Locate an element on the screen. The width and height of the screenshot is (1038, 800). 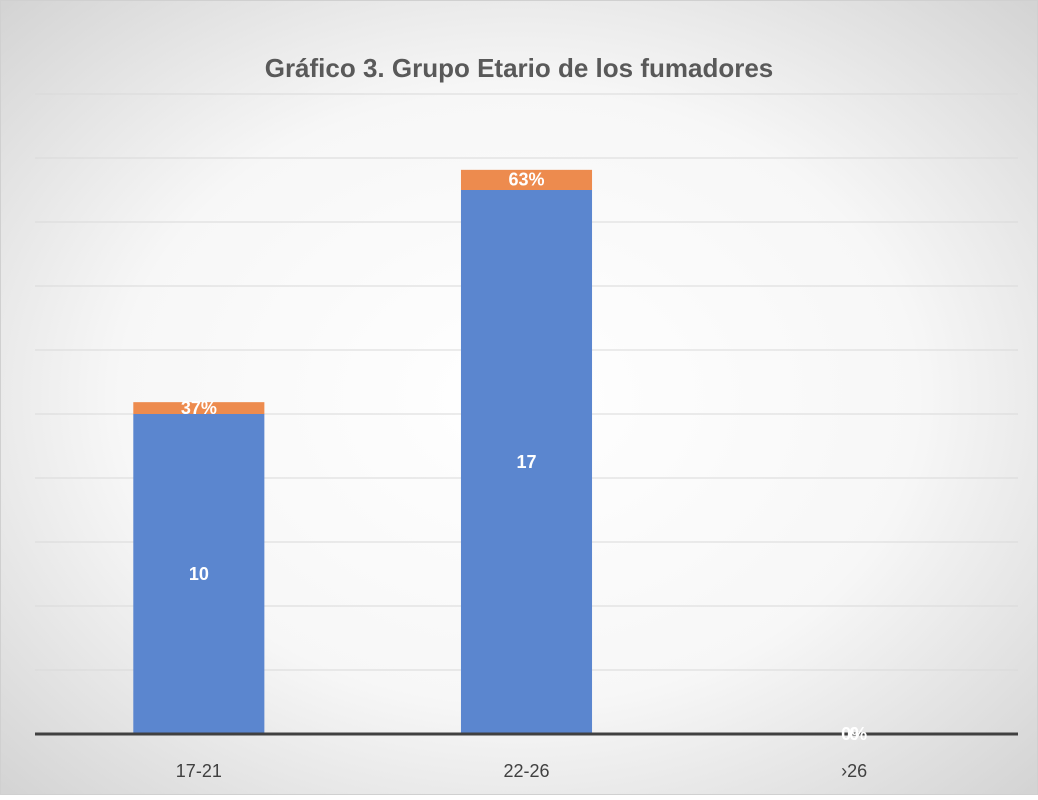
data-label: 0% is located at coordinates (854, 734).